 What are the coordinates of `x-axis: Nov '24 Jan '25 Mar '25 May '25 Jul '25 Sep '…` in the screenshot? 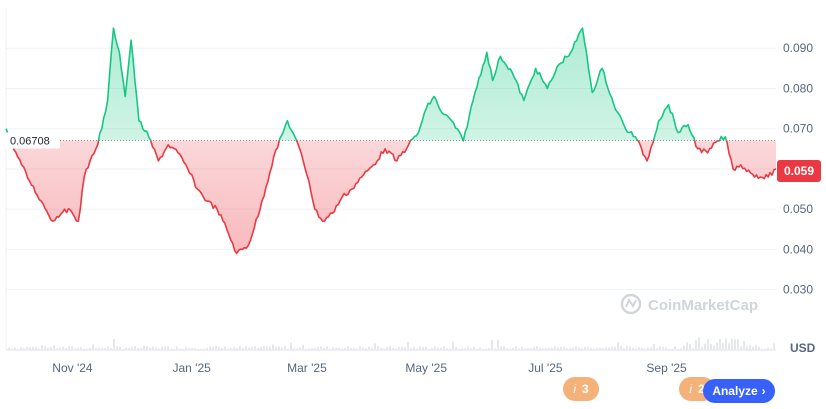 It's located at (369, 368).